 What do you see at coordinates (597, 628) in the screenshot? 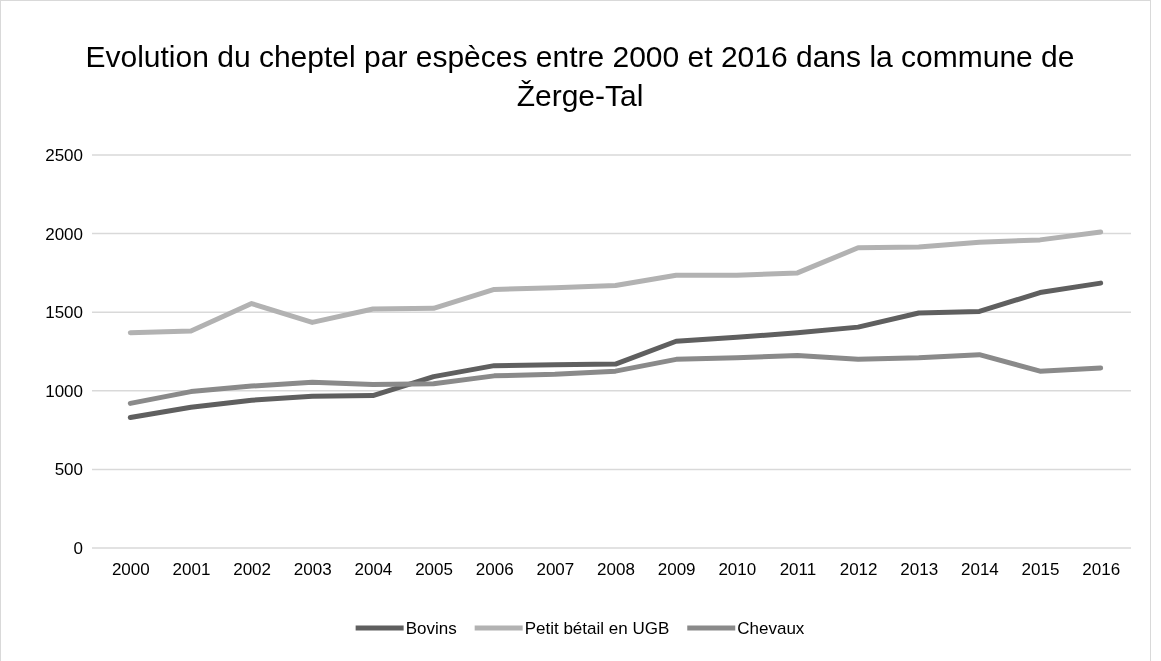
I see `legend-label: Petit bétail en UGB` at bounding box center [597, 628].